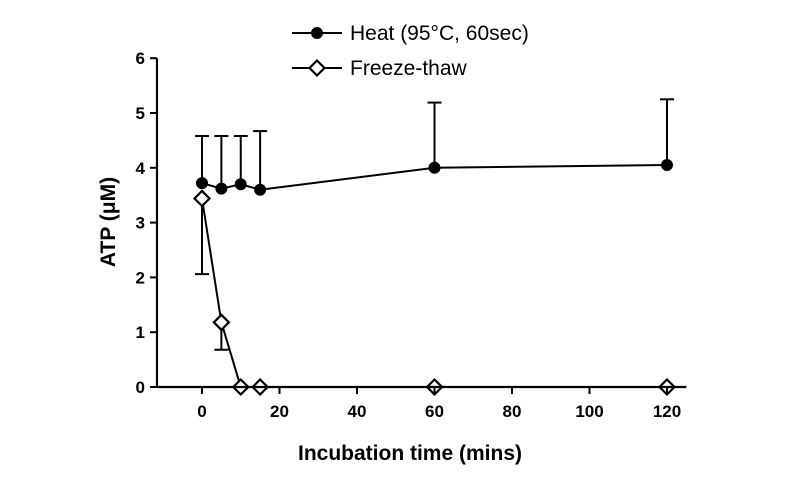 This screenshot has width=785, height=490. What do you see at coordinates (140, 223) in the screenshot?
I see `y-tick-label: 3` at bounding box center [140, 223].